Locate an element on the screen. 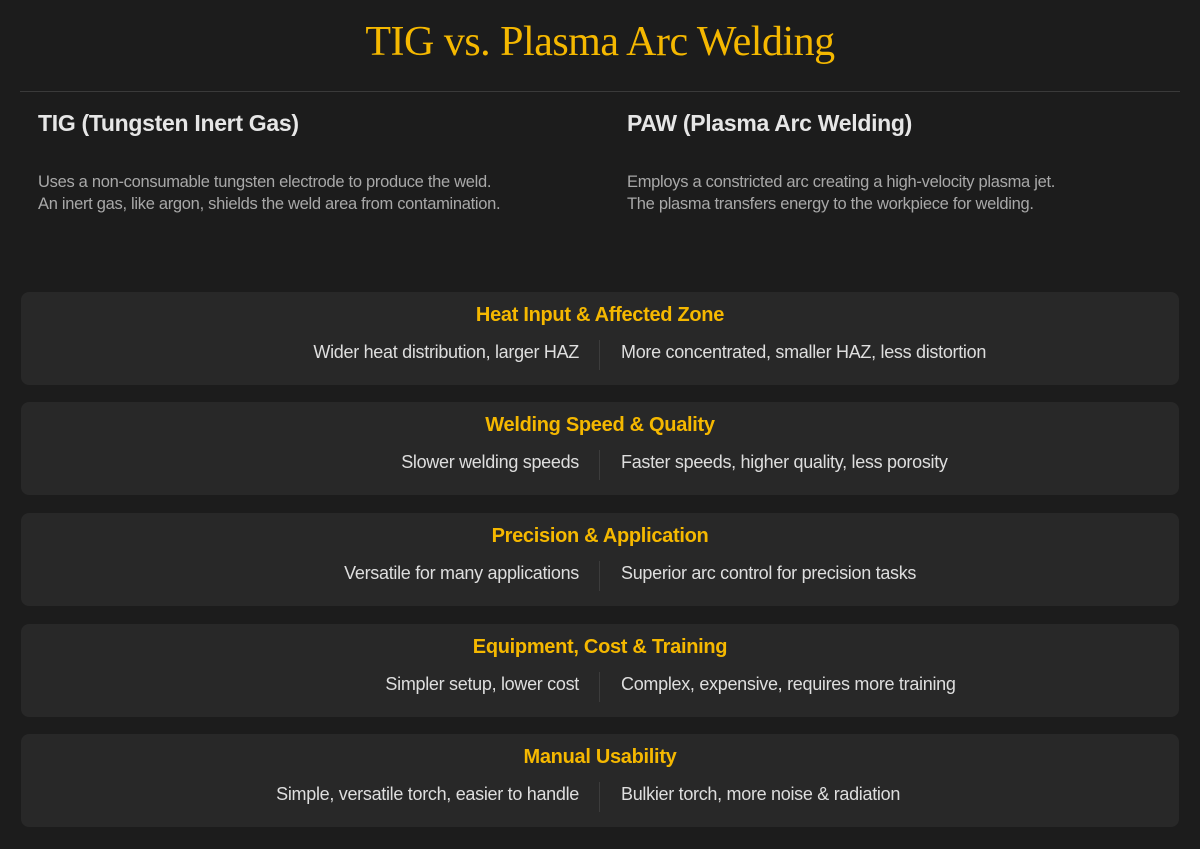 This screenshot has height=849, width=1200. category-title: Manual Usability is located at coordinates (600, 757).